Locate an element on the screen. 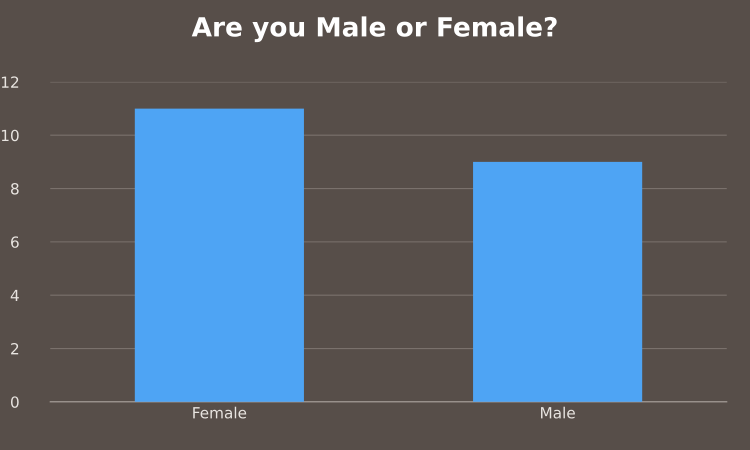 The image size is (750, 450). y-tick-label: 12 is located at coordinates (10, 82).